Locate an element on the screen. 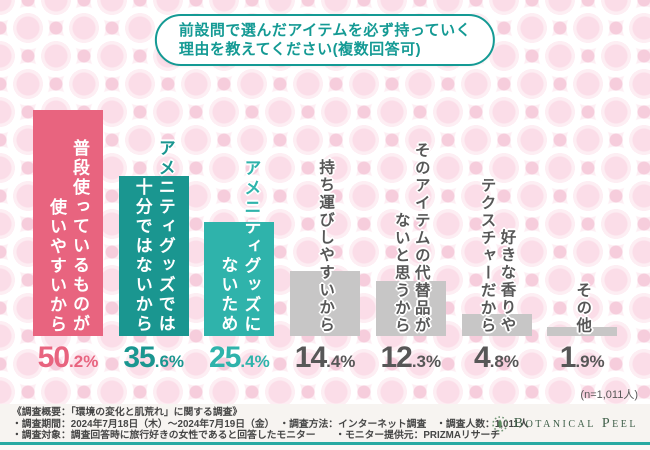 This screenshot has width=650, height=450. bar-label-4: 持ち運びしやすいから is located at coordinates (325, 218).